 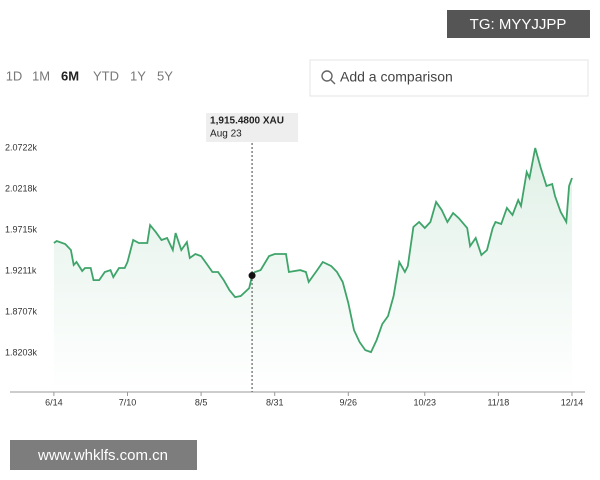 I want to click on search-placeholder: Add a comparison, so click(x=396, y=77).